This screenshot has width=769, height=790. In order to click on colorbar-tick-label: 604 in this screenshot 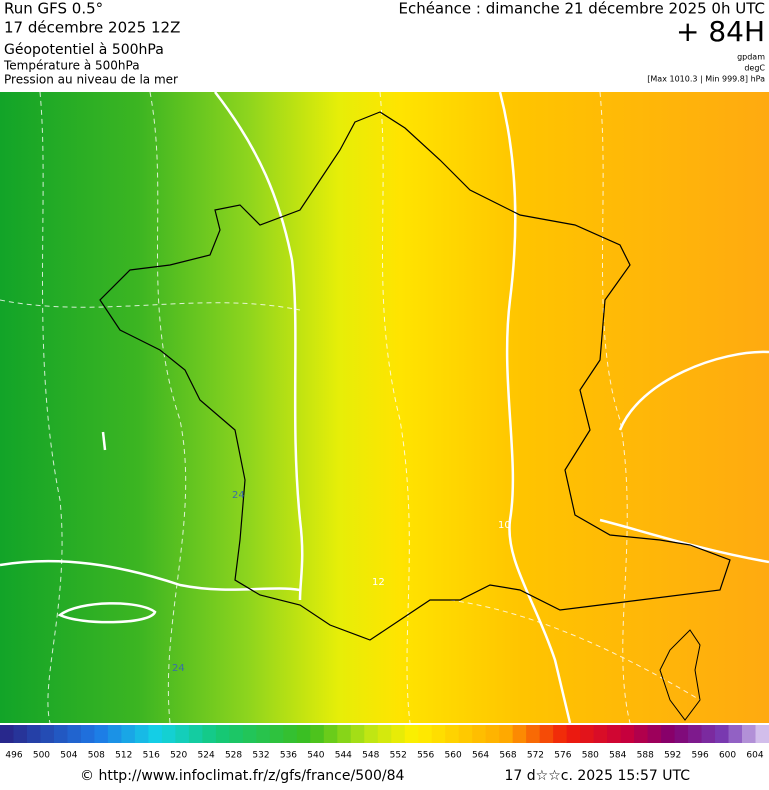, I will do `click(754, 756)`.